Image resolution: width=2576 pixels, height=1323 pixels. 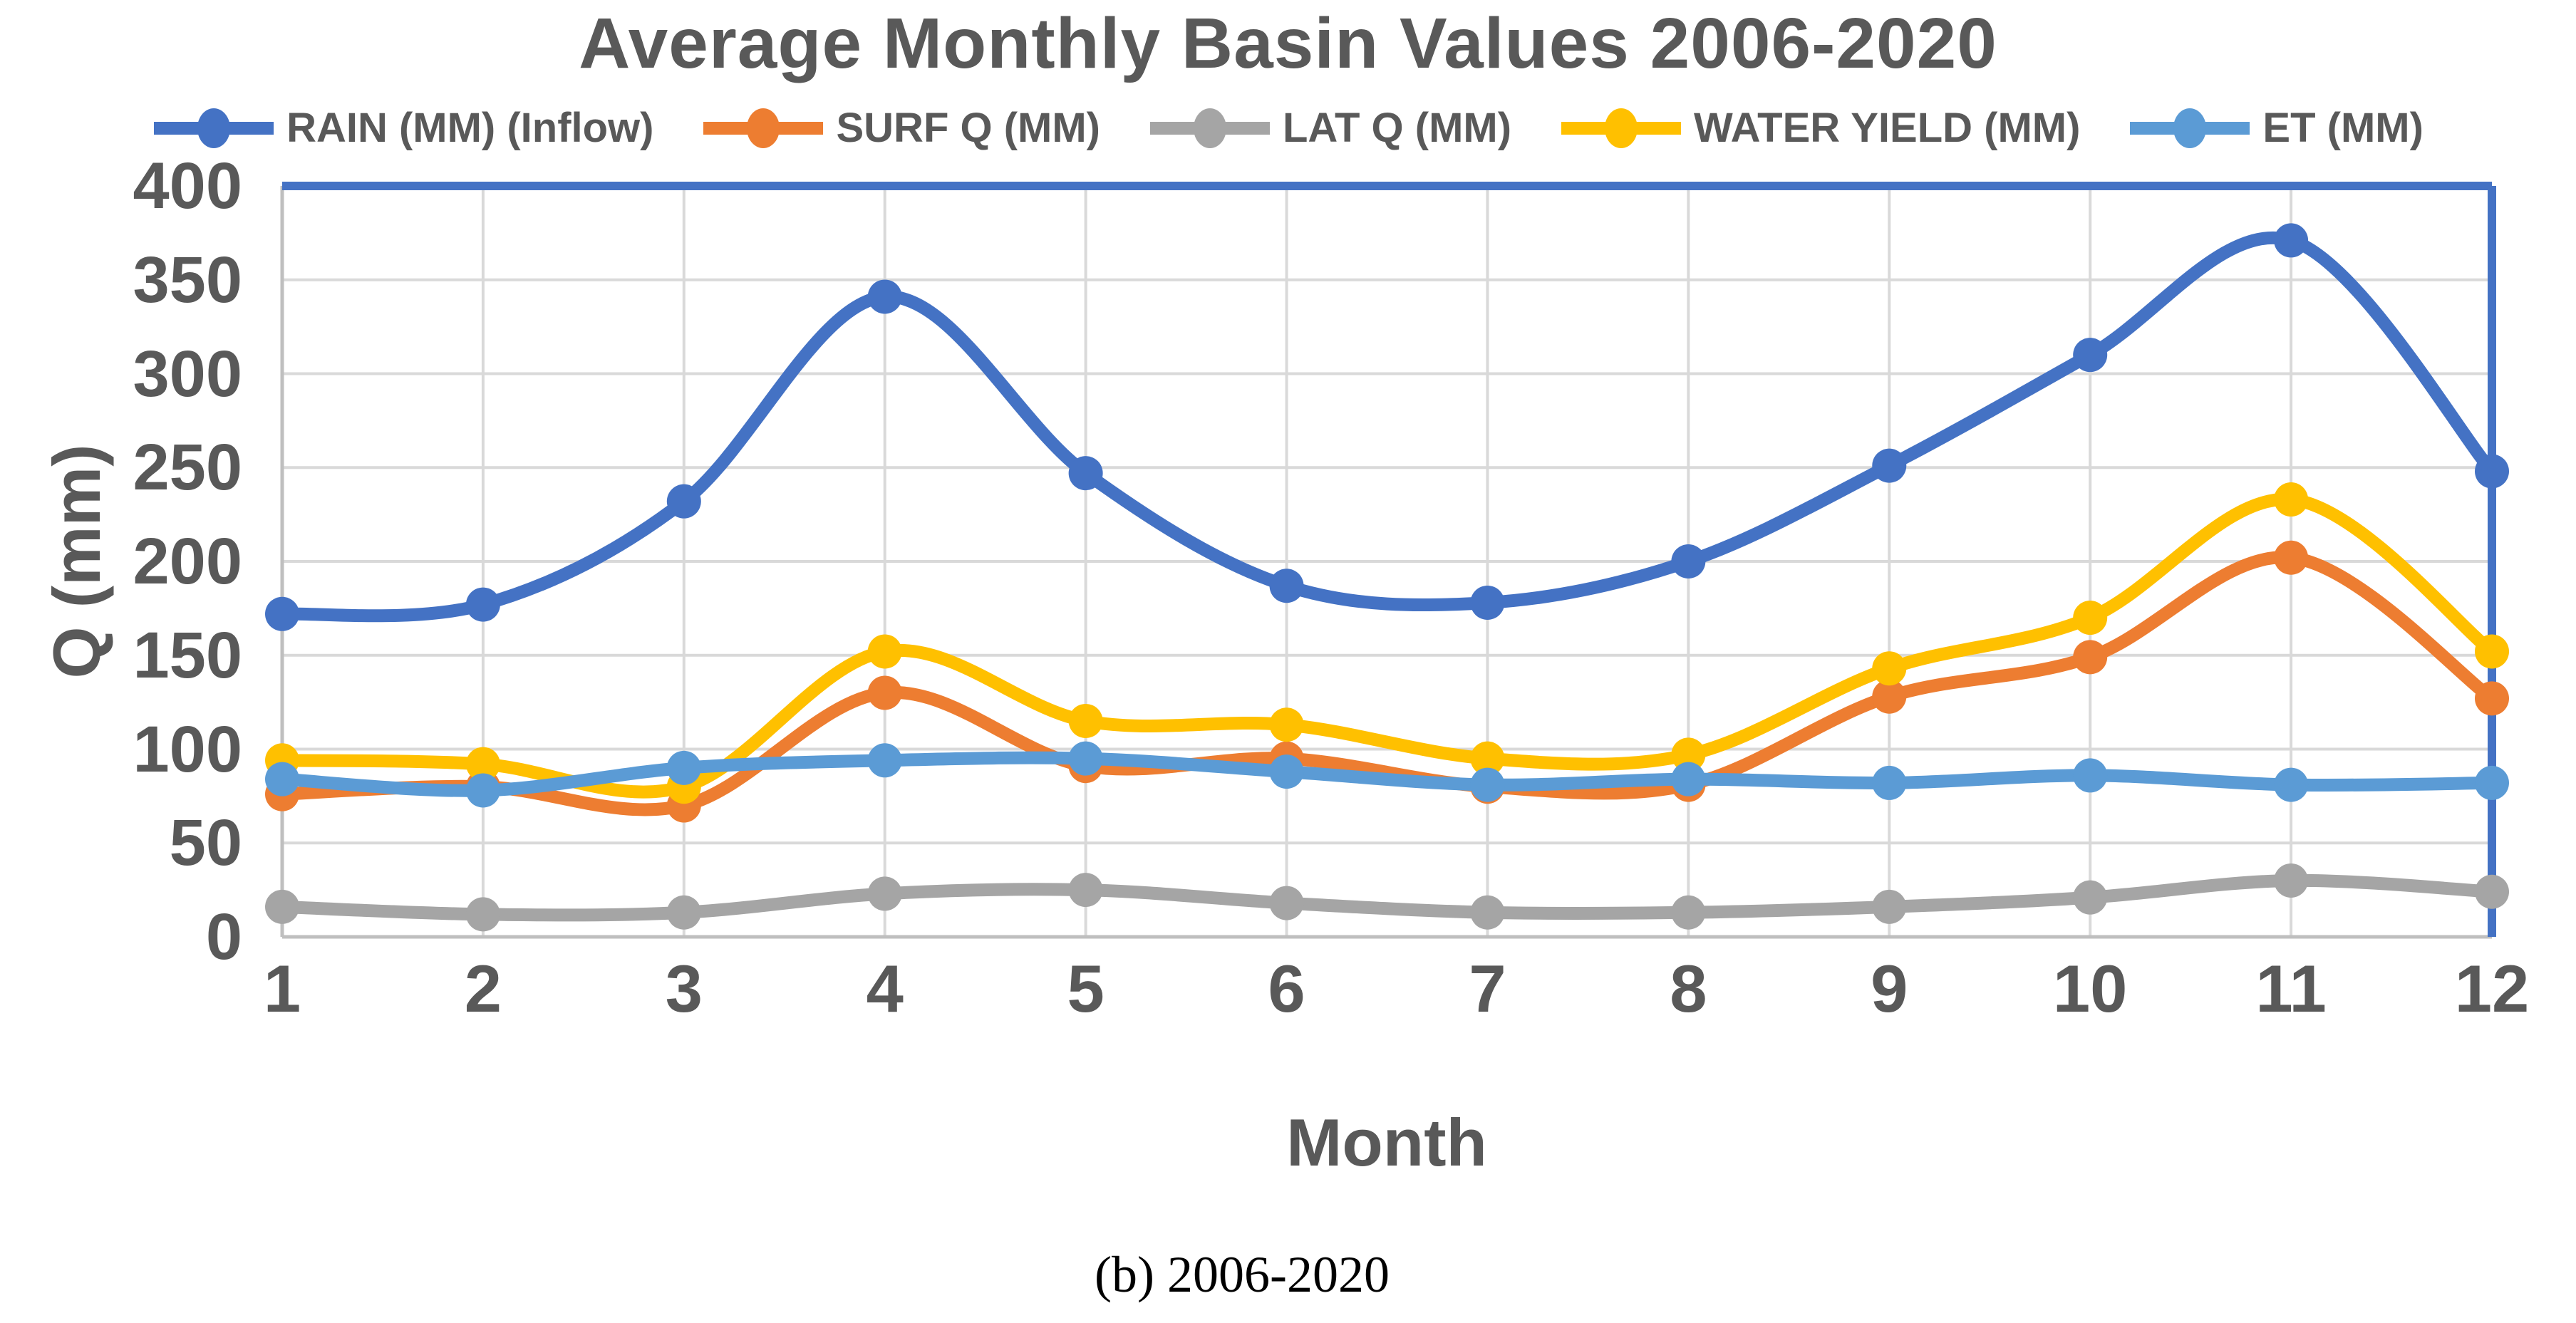 What do you see at coordinates (1890, 988) in the screenshot?
I see `x-tick-label: 9` at bounding box center [1890, 988].